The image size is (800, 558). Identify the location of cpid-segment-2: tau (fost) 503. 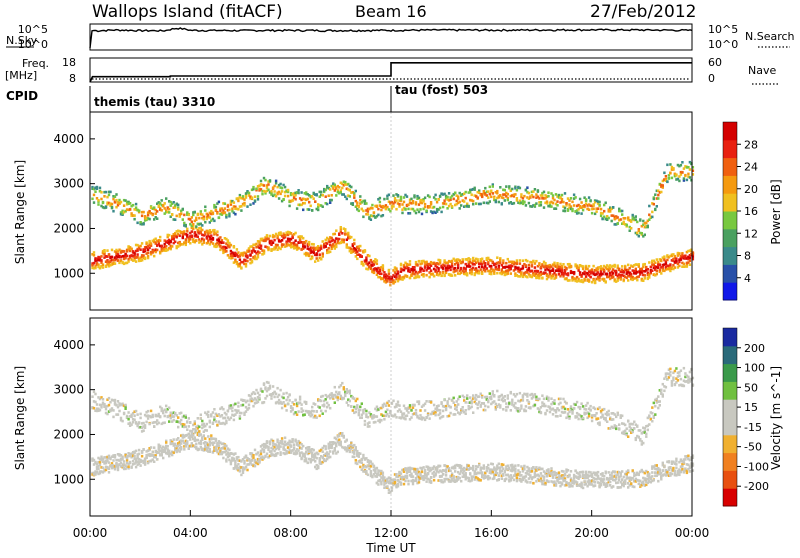
(441, 90).